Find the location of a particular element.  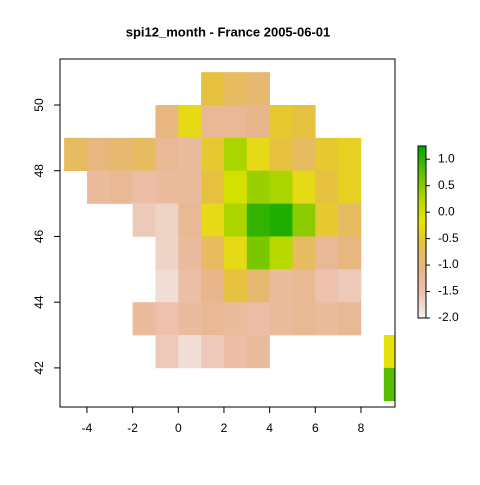

legend-tick-label: -0.5 is located at coordinates (448, 238).